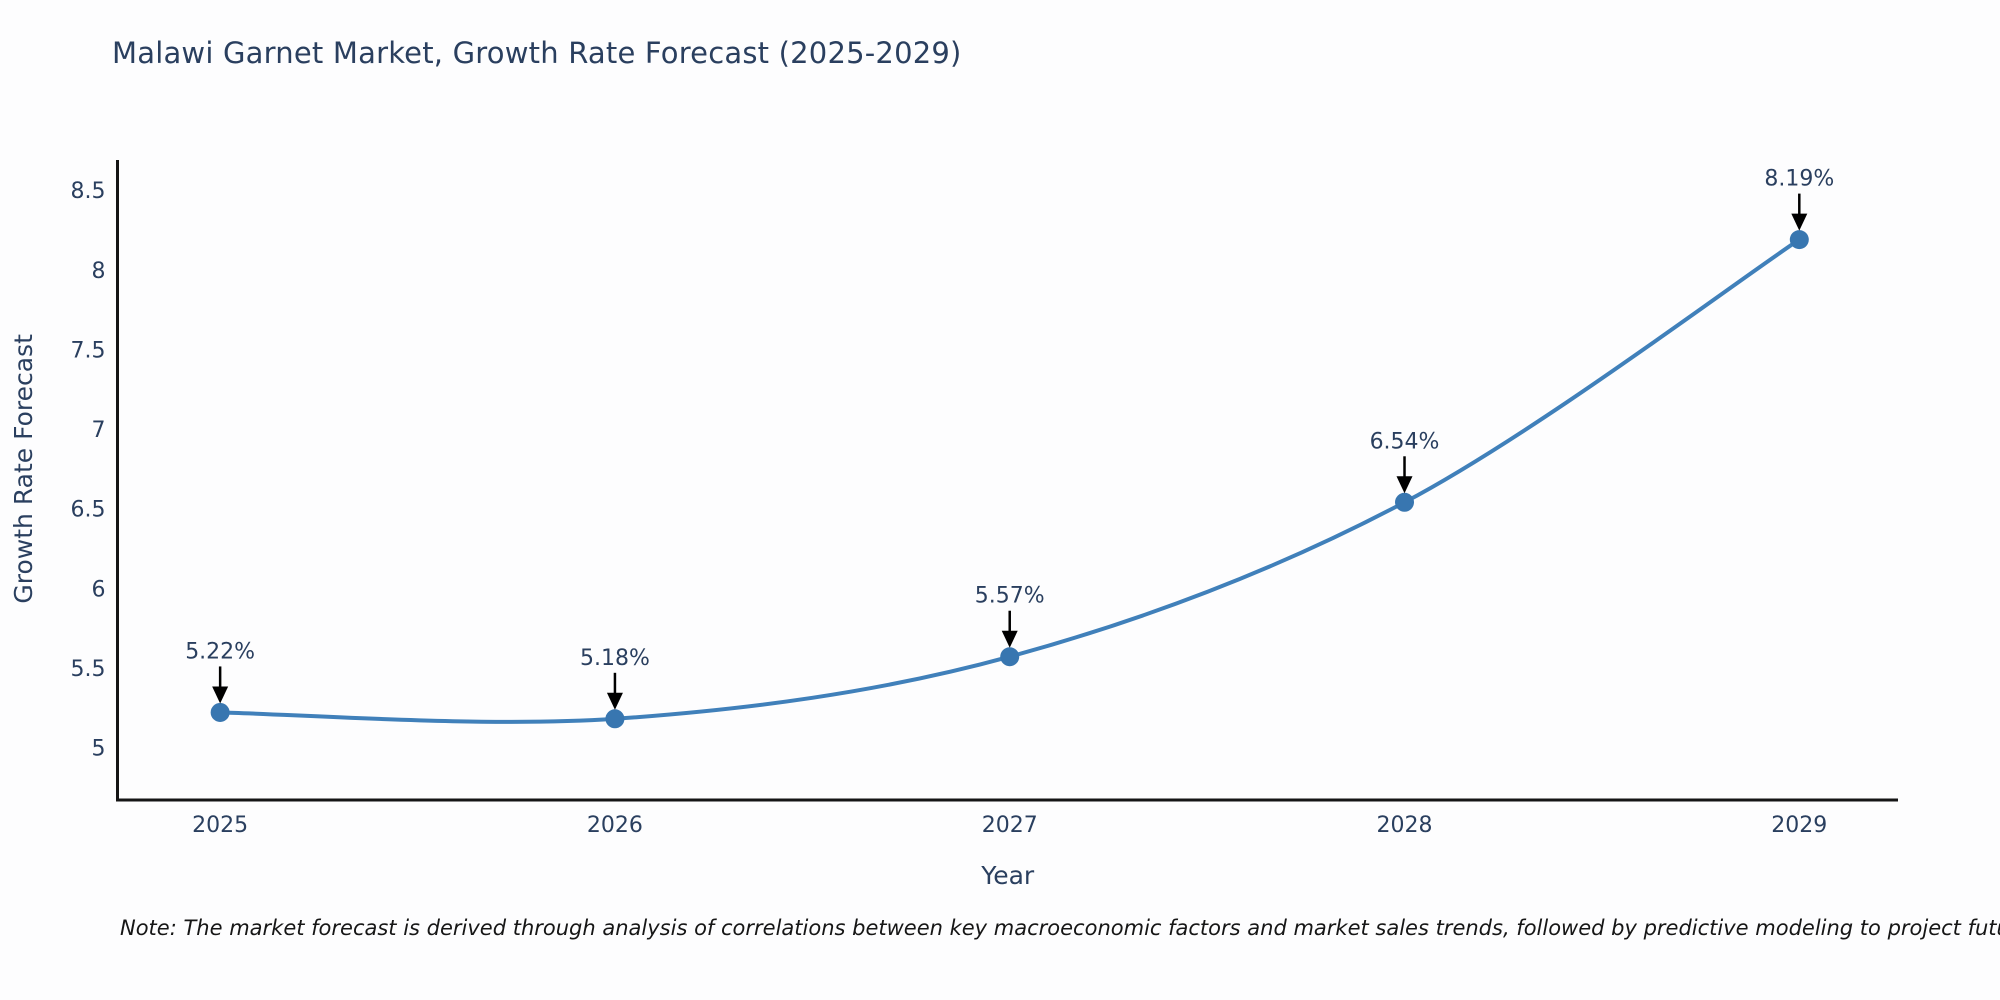  Describe the element at coordinates (1010, 825) in the screenshot. I see `x-tick-label: 2027` at that location.